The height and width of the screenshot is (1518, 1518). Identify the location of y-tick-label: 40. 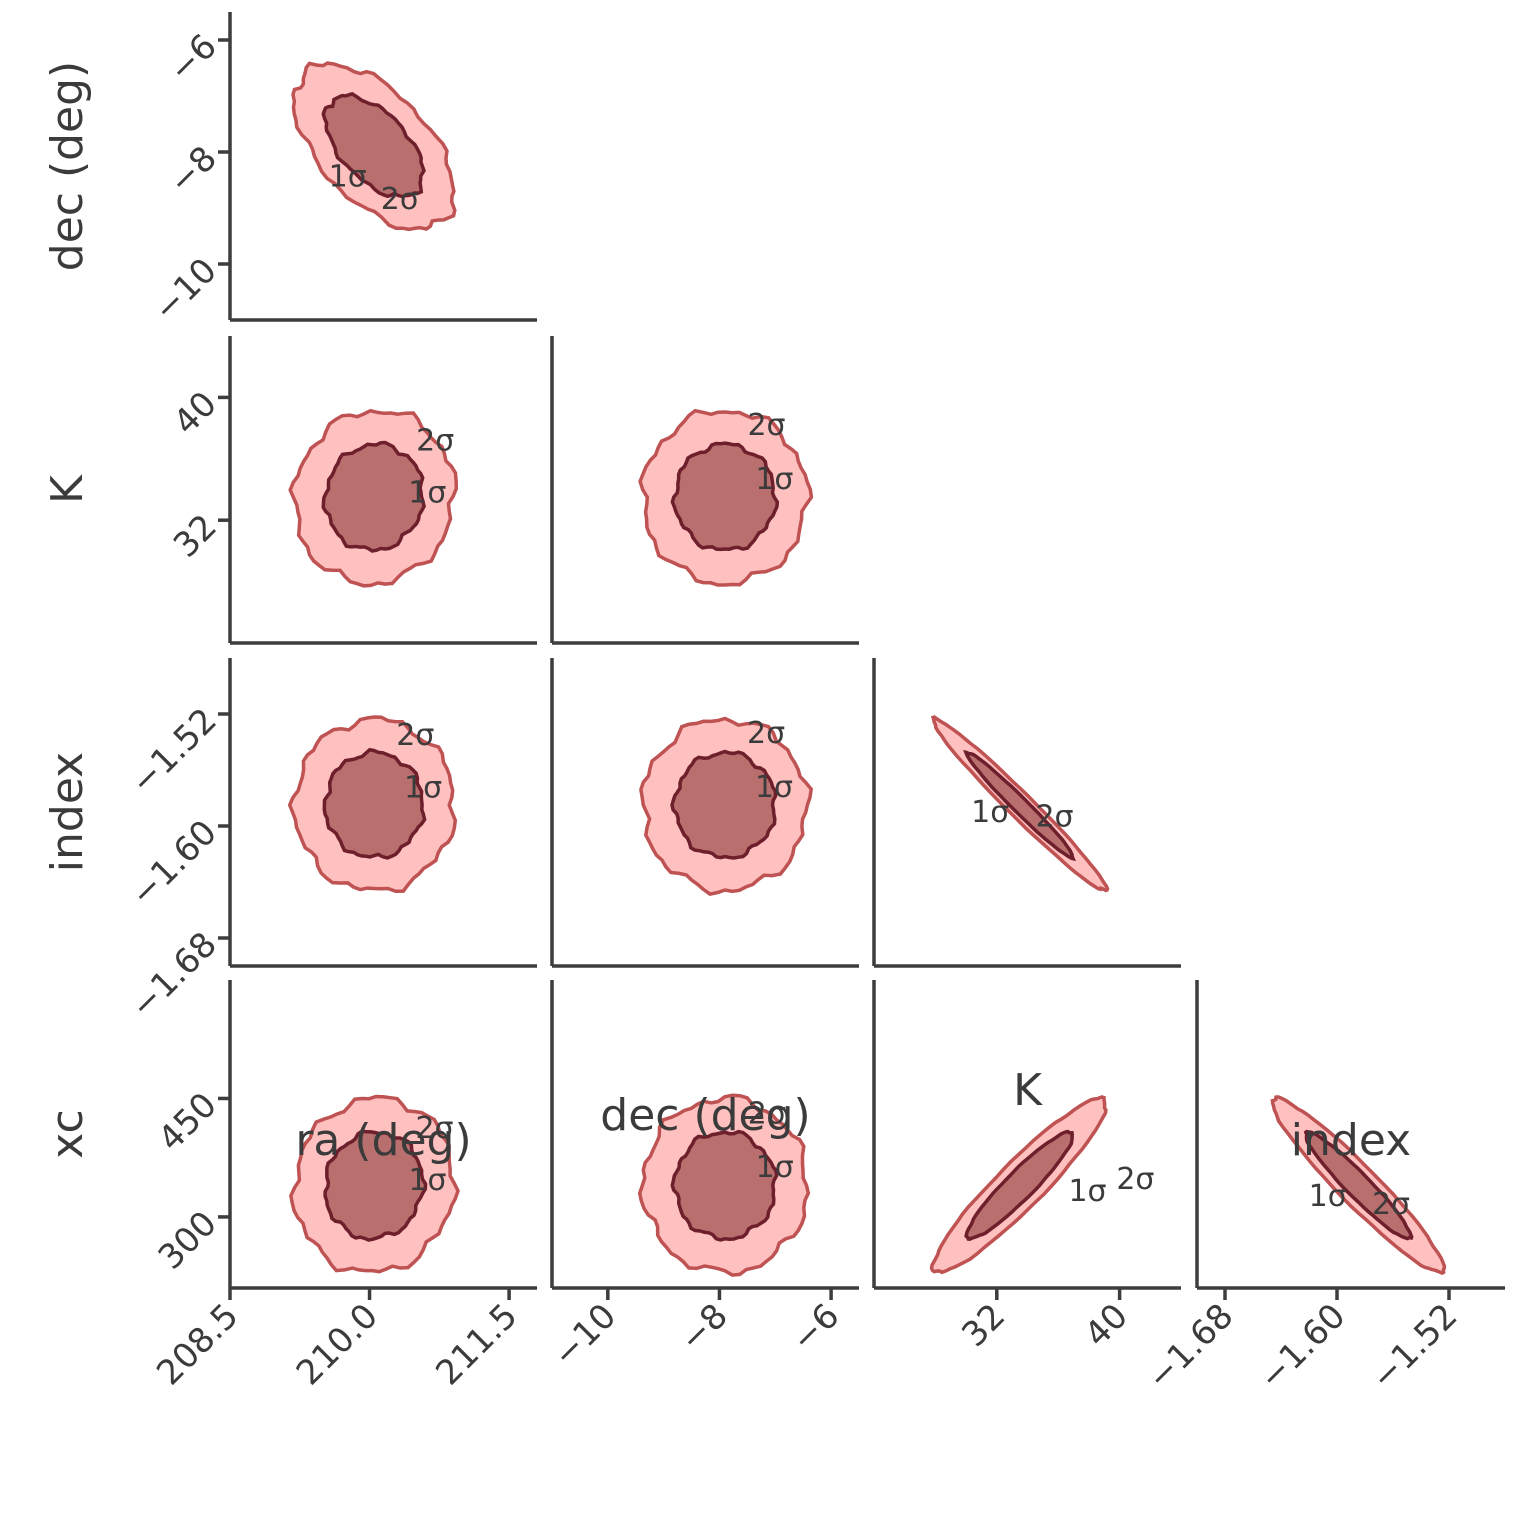
(195, 413).